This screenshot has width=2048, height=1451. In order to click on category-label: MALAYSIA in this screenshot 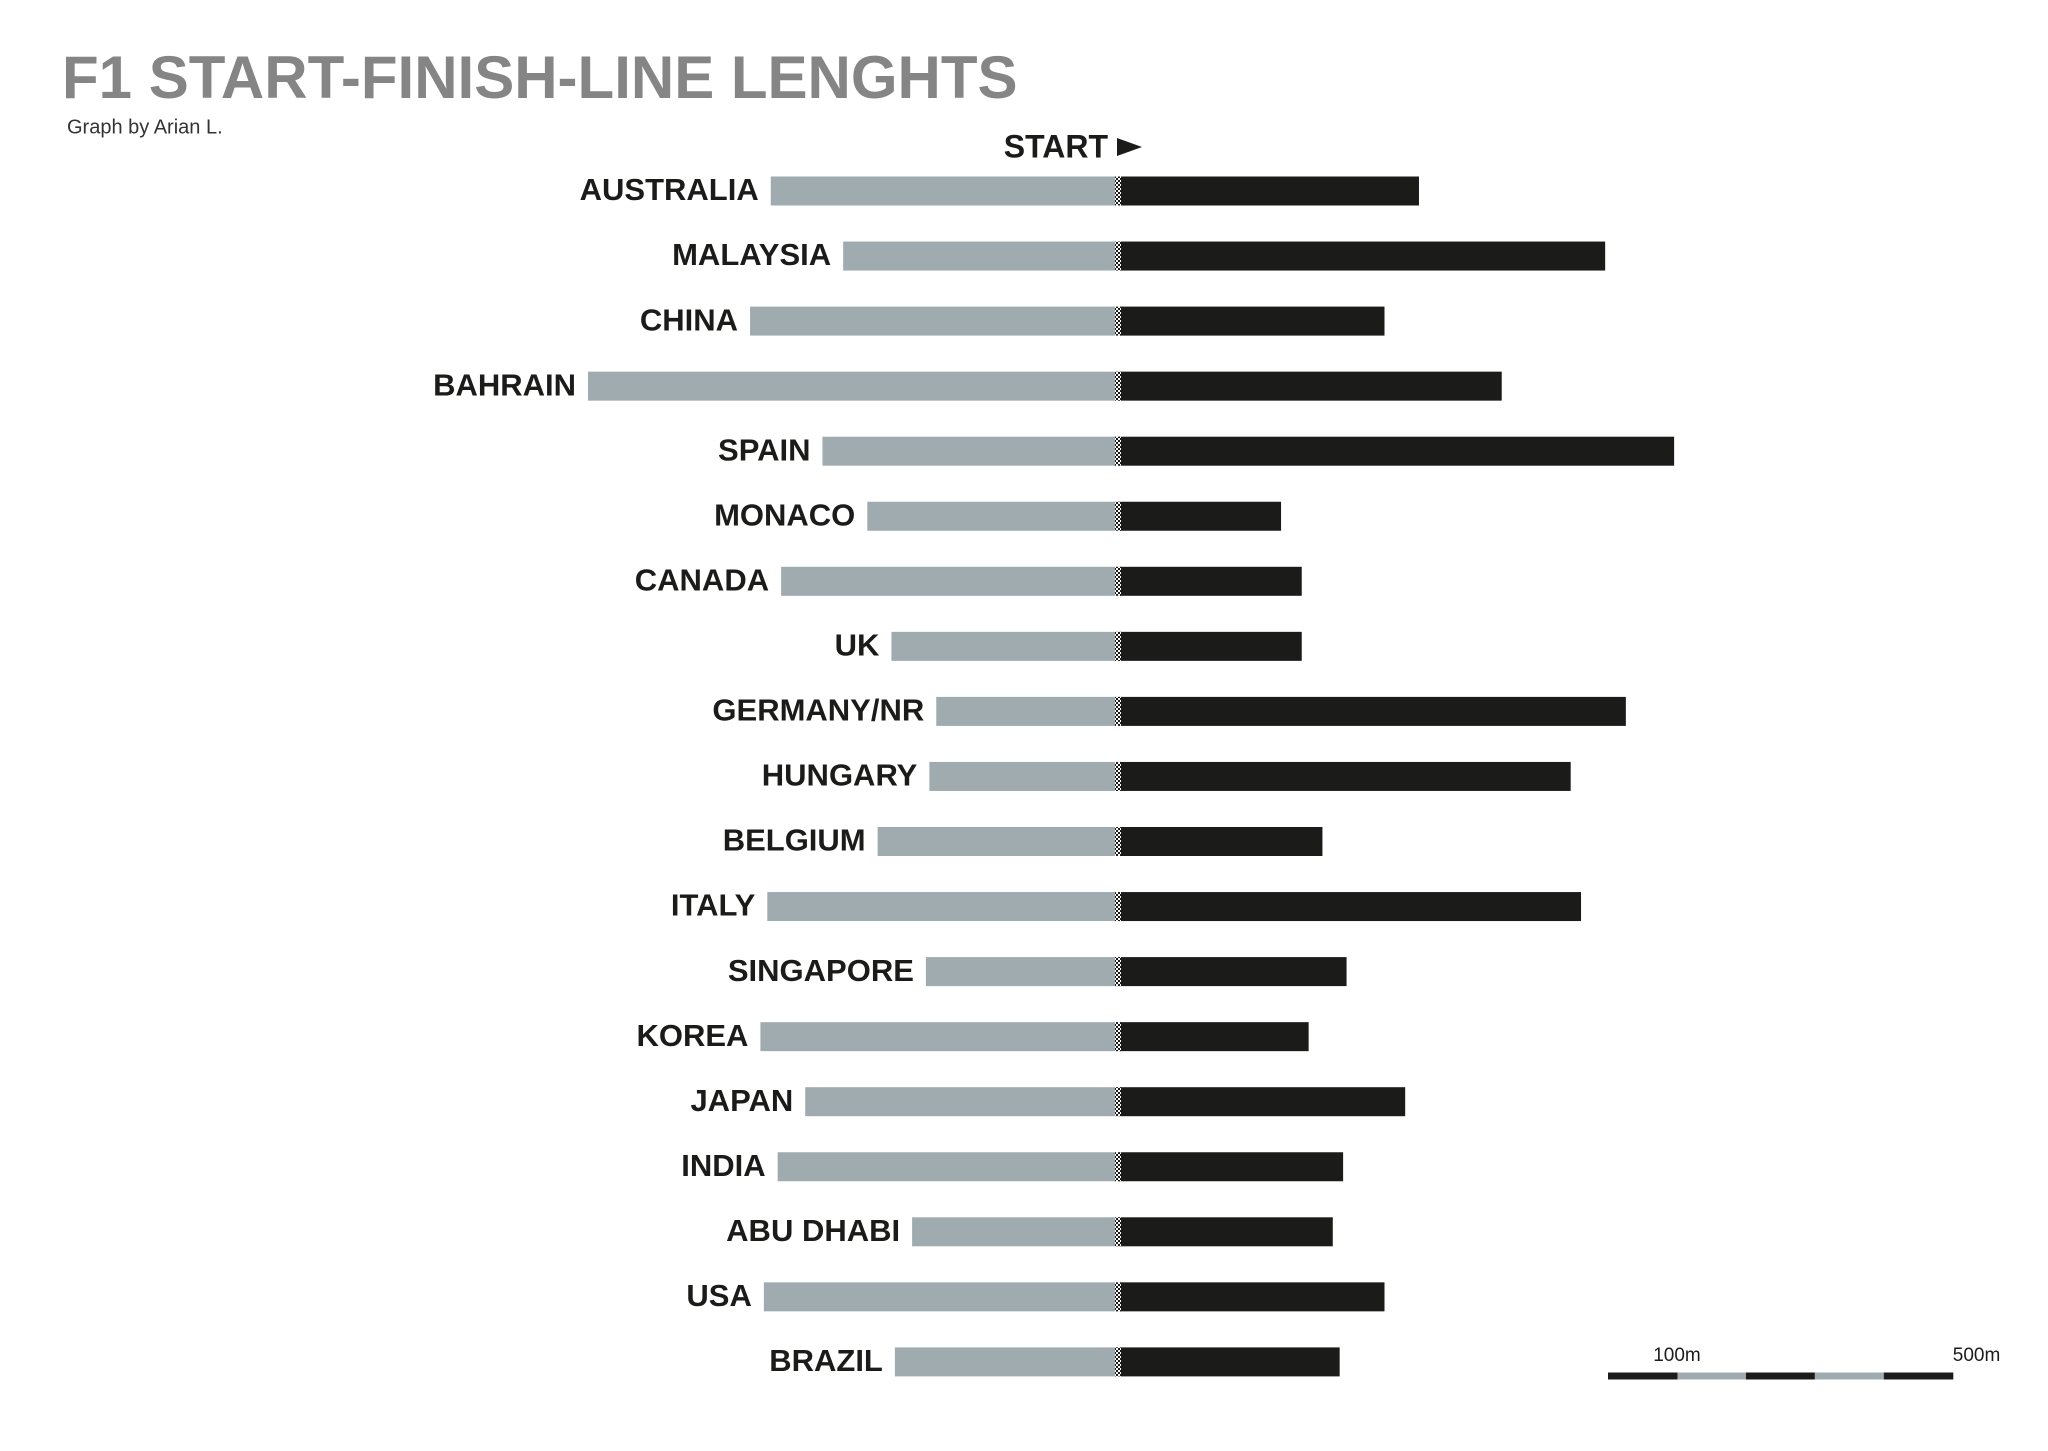, I will do `click(751, 254)`.